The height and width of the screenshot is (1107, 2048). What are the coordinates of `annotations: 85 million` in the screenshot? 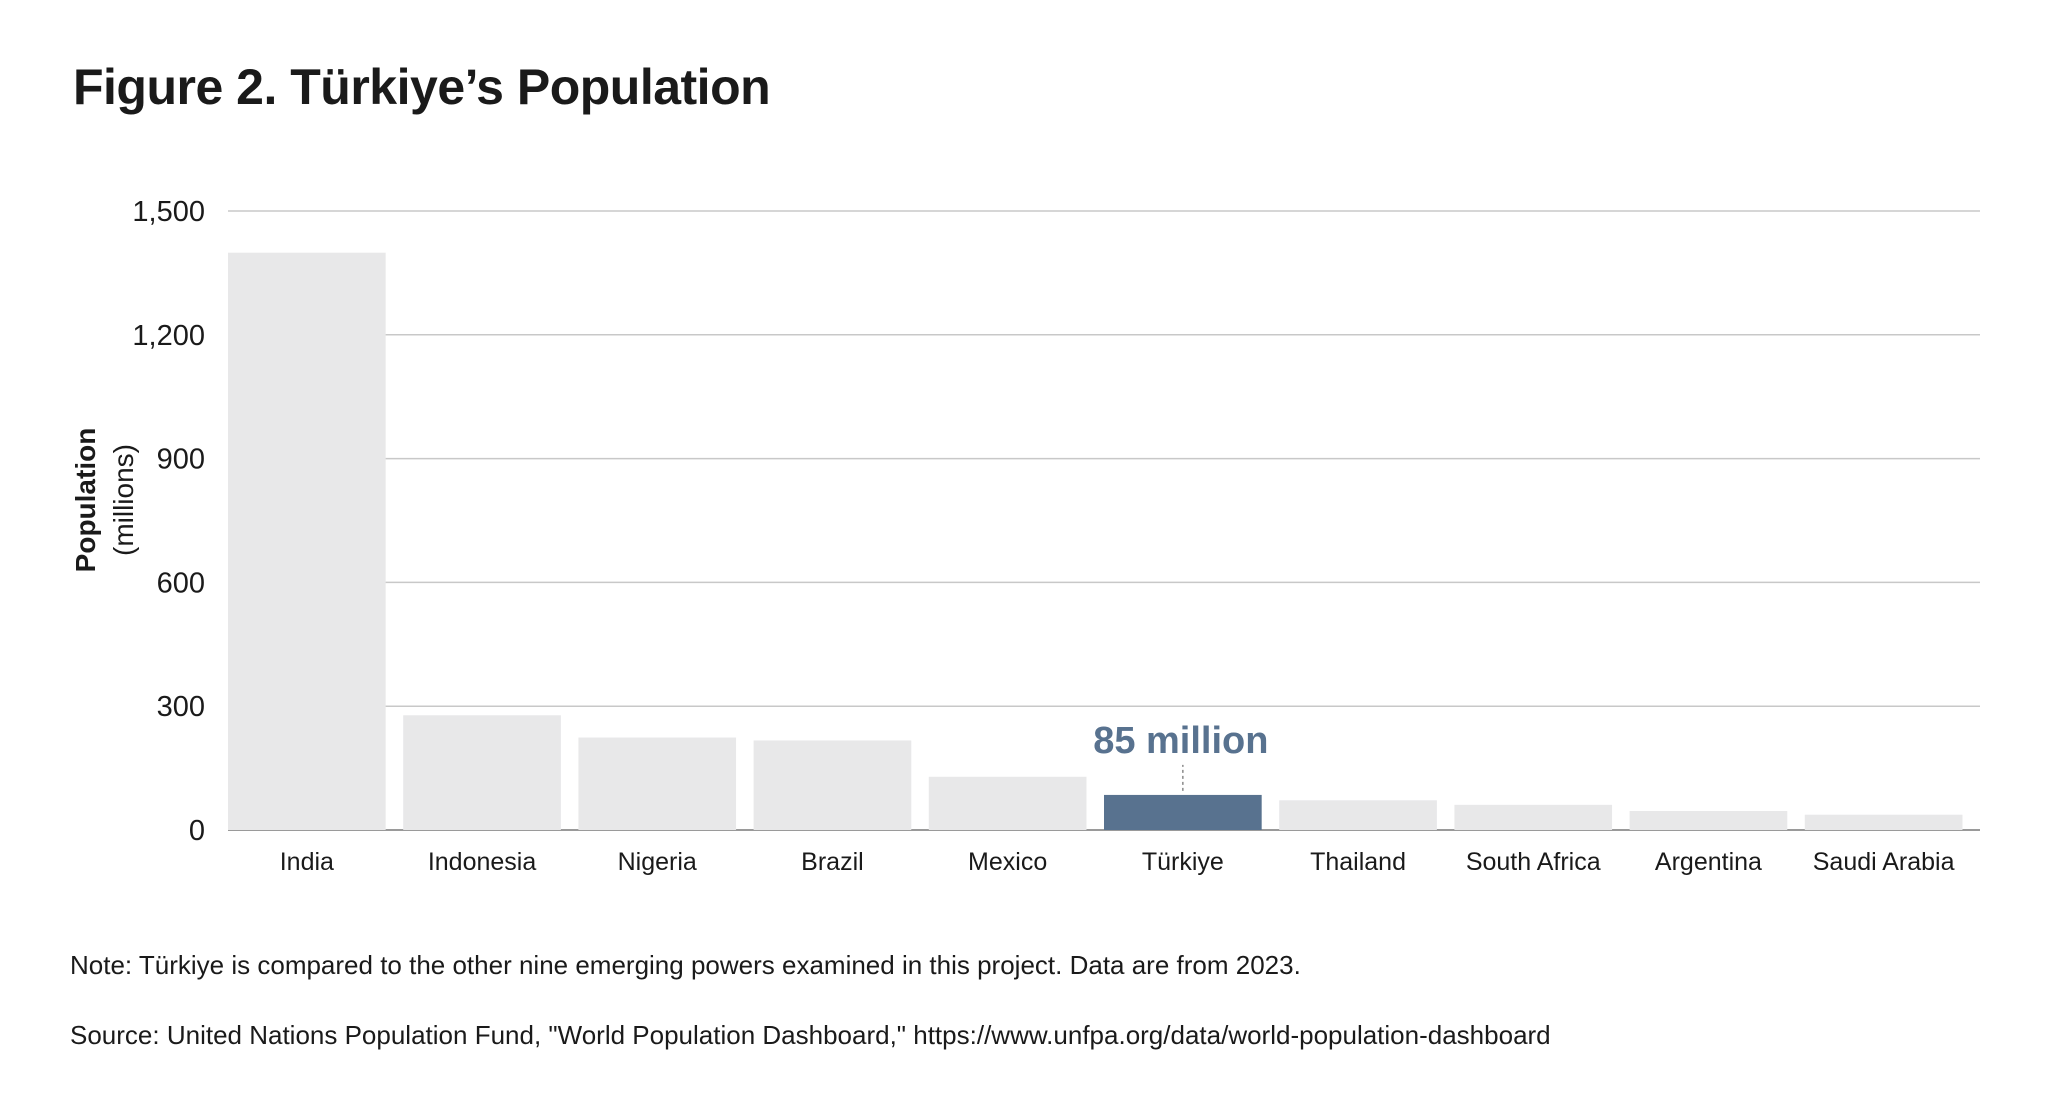 It's located at (1180, 755).